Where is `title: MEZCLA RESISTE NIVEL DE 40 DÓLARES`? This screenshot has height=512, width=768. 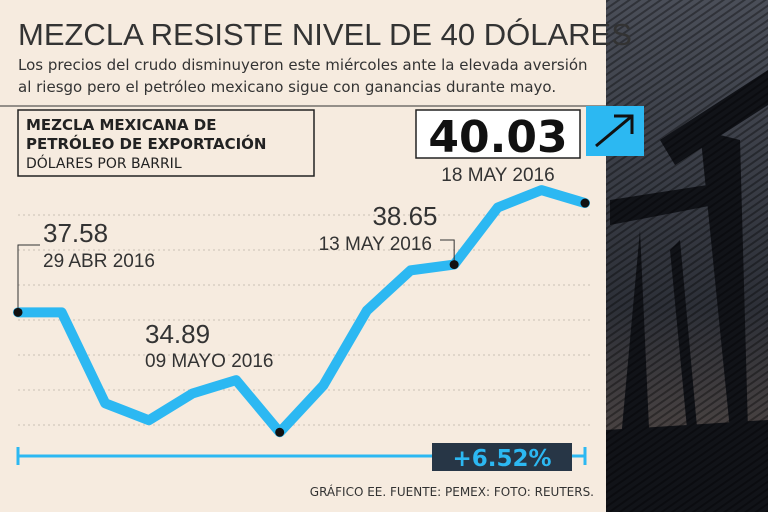
title: MEZCLA RESISTE NIVEL DE 40 DÓLARES is located at coordinates (325, 34).